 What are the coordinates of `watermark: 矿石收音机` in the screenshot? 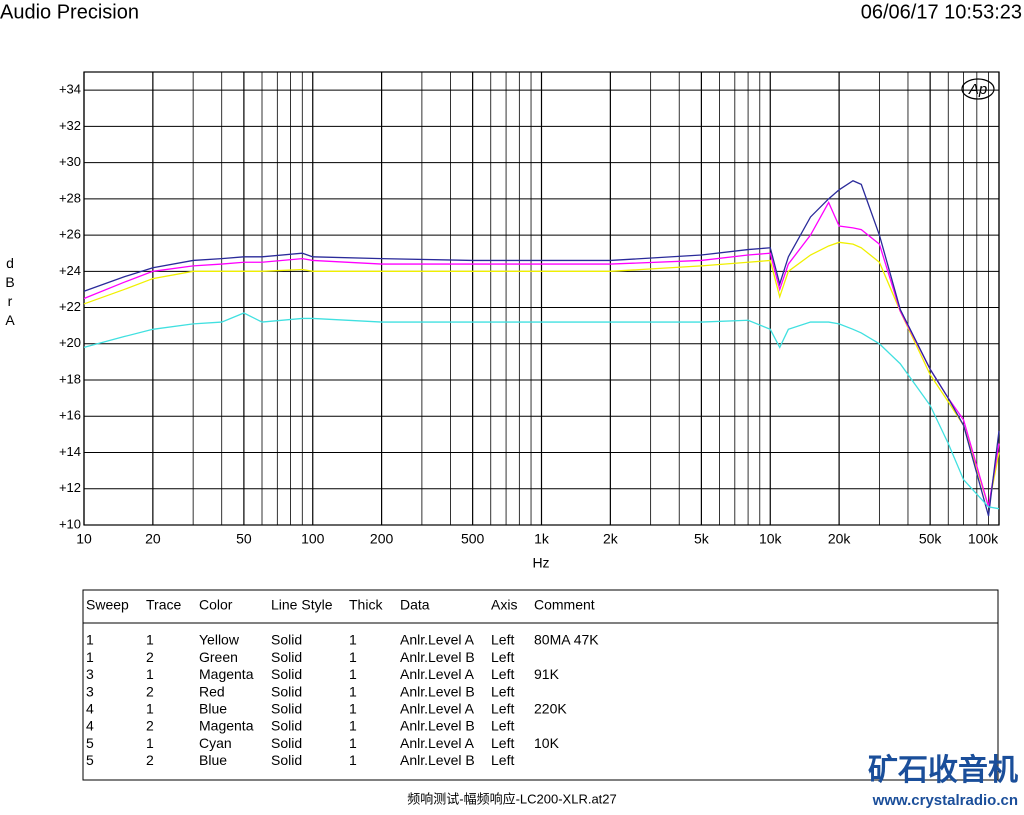 It's located at (943, 770).